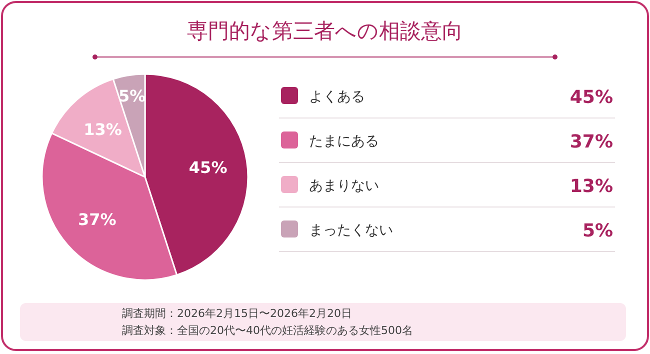 Image resolution: width=650 pixels, height=354 pixels. I want to click on data-label: 37%, so click(97, 220).